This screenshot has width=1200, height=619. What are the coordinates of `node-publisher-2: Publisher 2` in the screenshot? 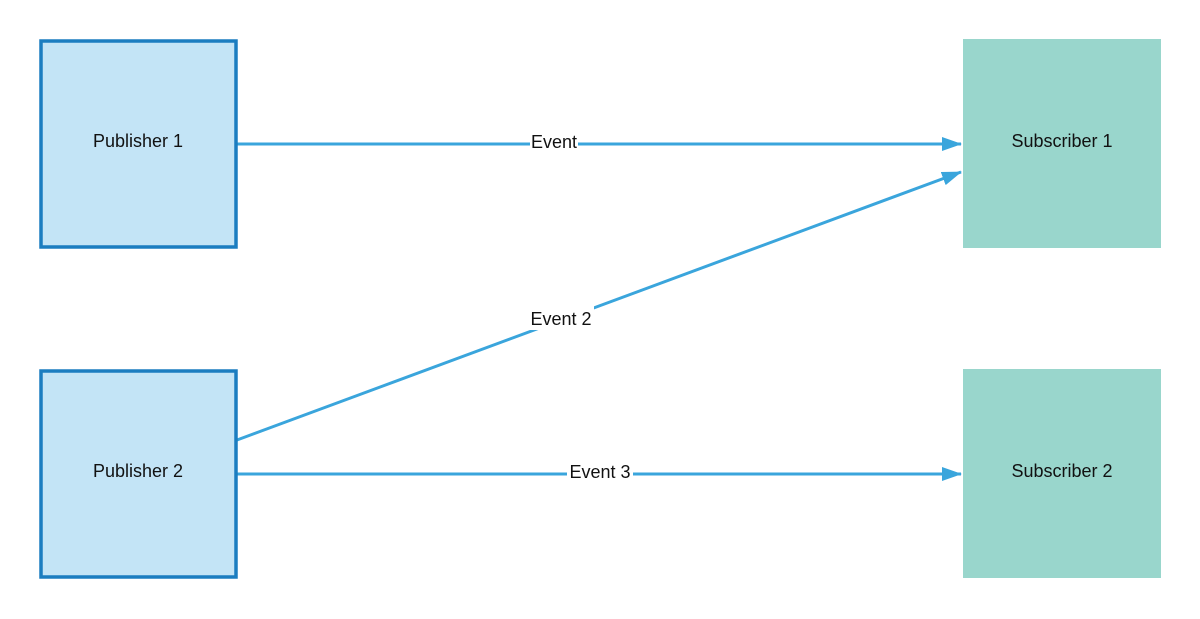 It's located at (138, 474).